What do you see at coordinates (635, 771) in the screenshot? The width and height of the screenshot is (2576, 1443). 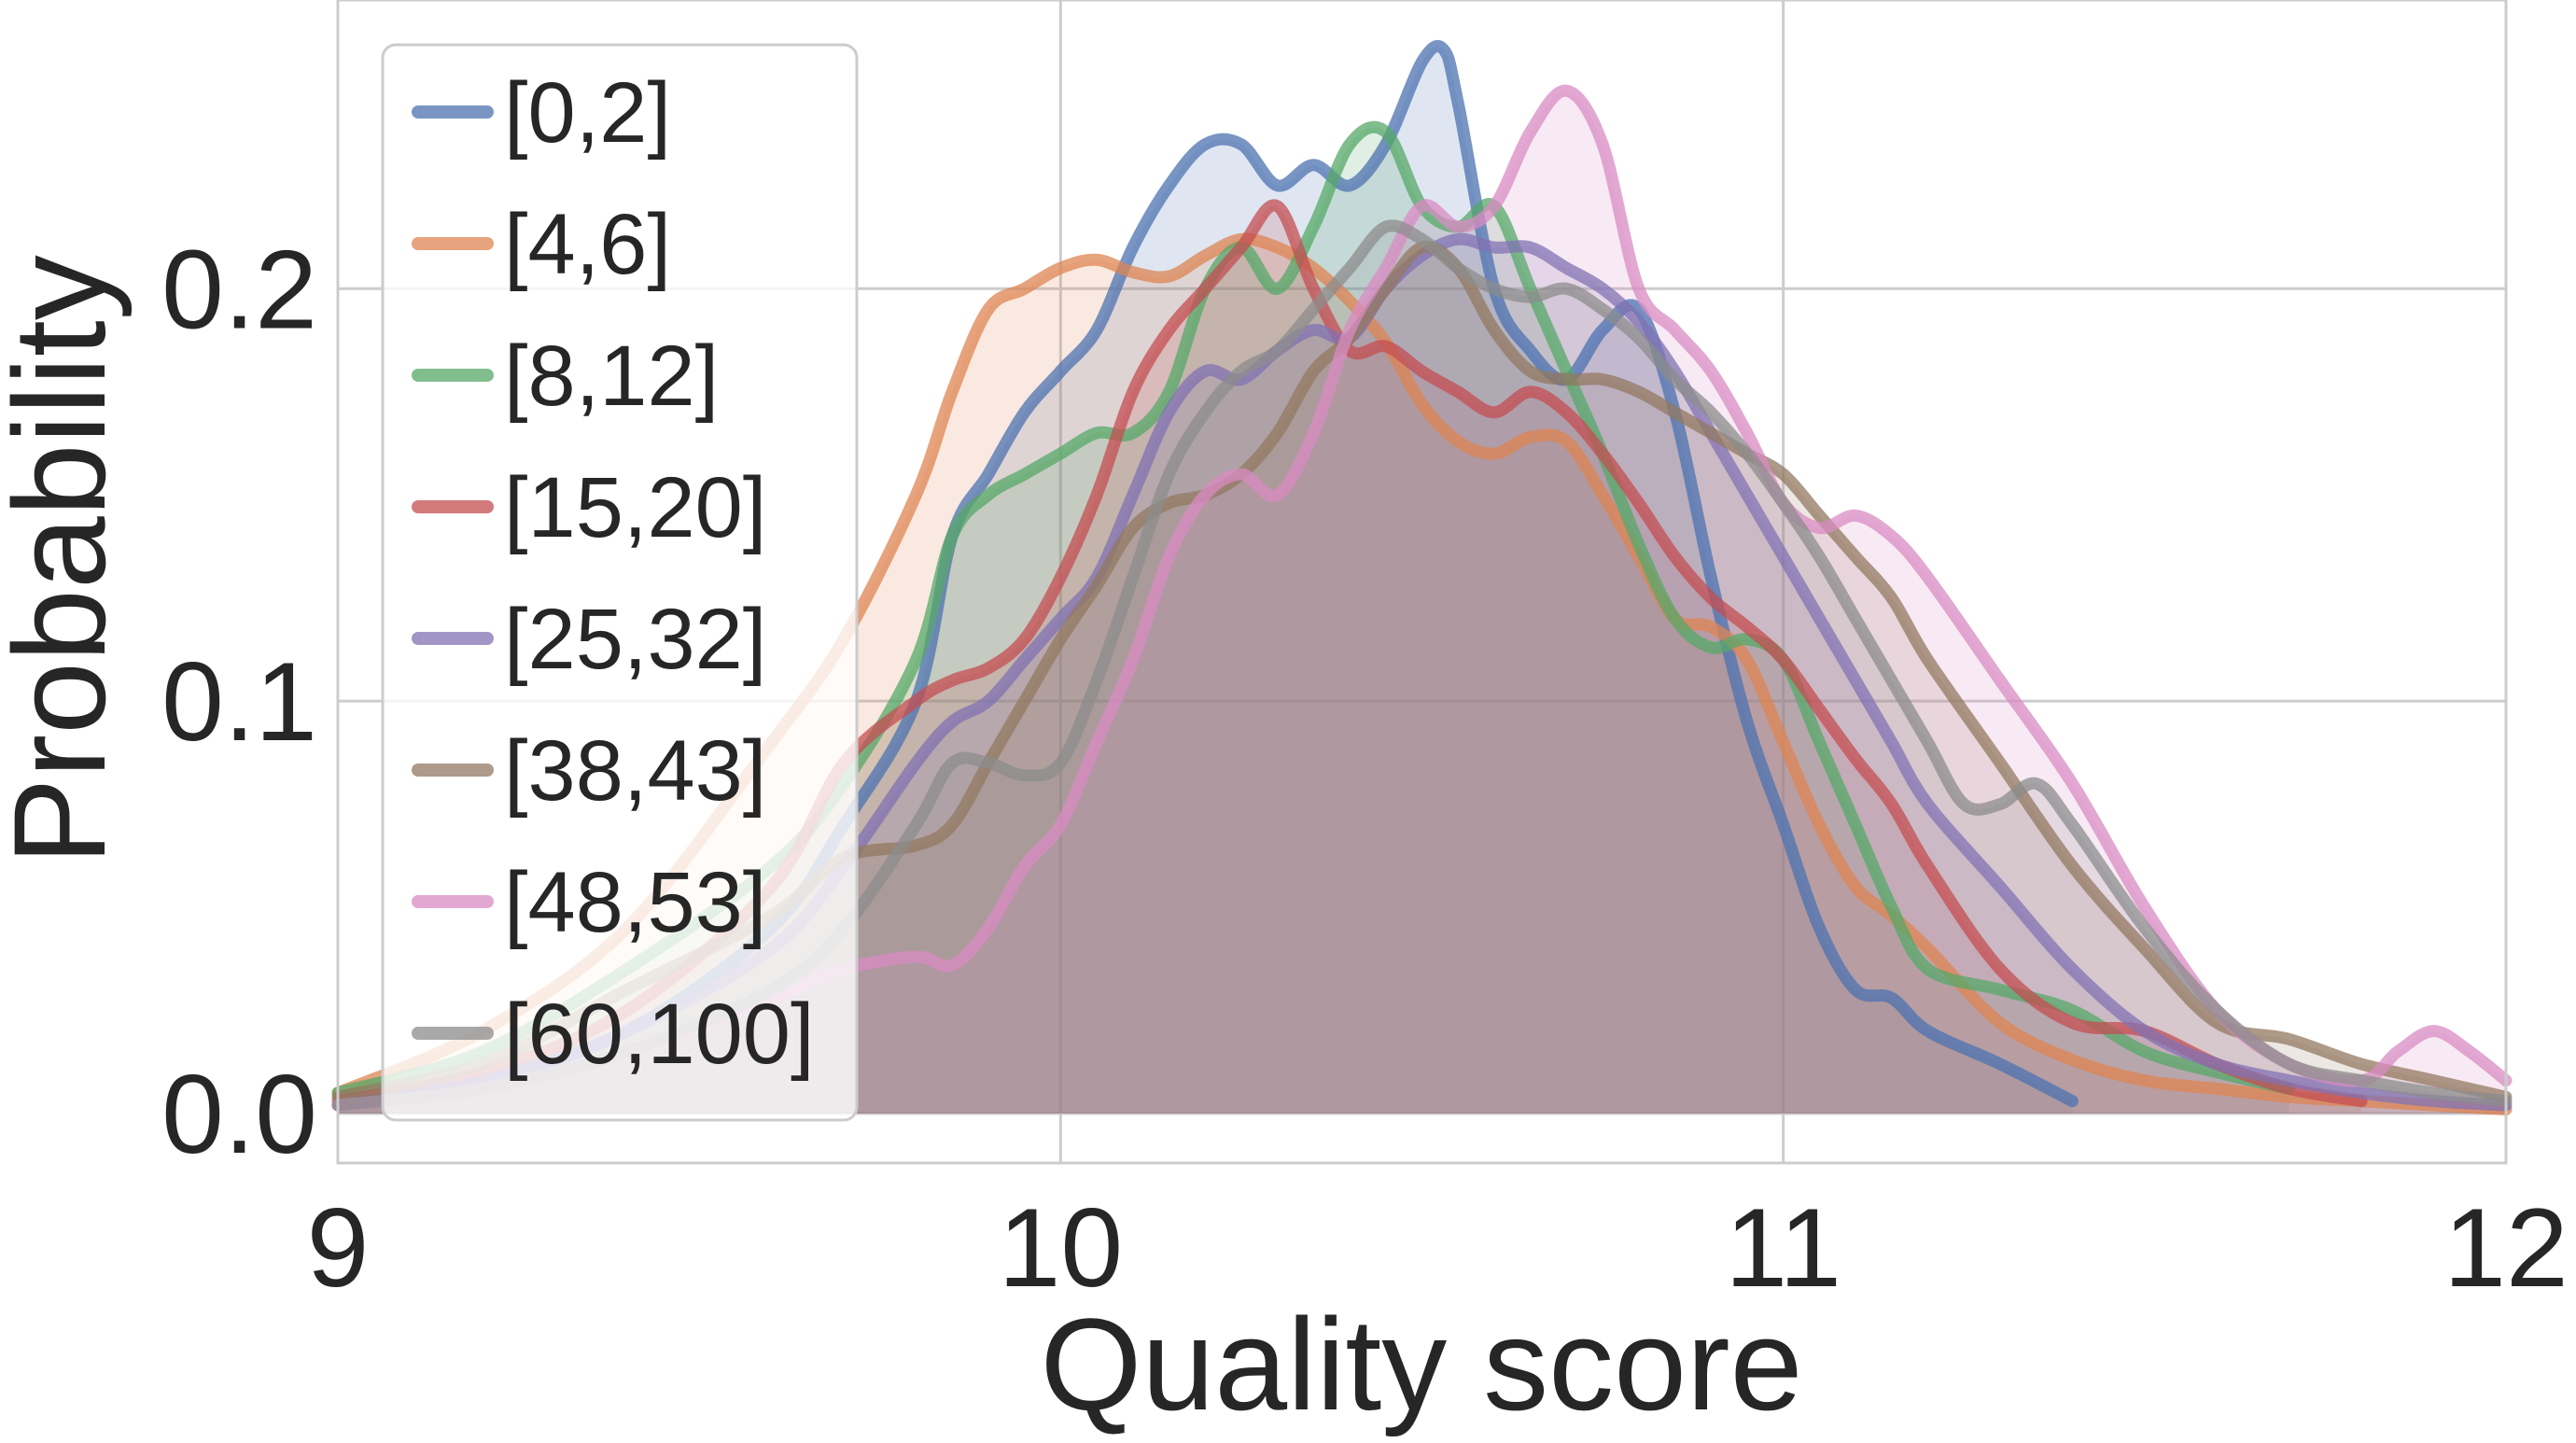 I see `legend-label: [38,43]` at bounding box center [635, 771].